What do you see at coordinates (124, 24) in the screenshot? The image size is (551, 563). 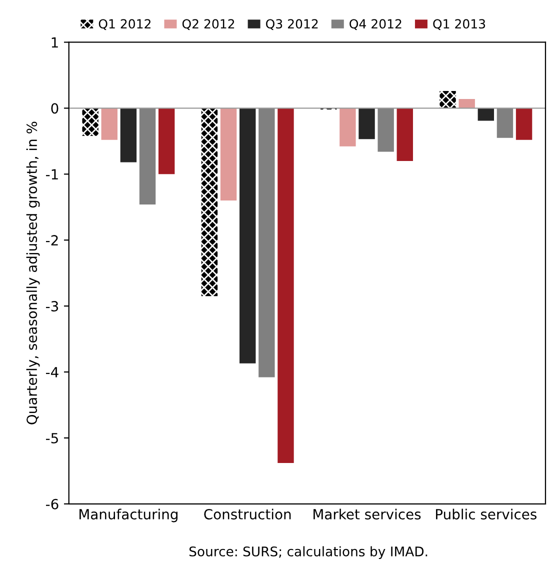 I see `legend-label: Q1 2012` at bounding box center [124, 24].